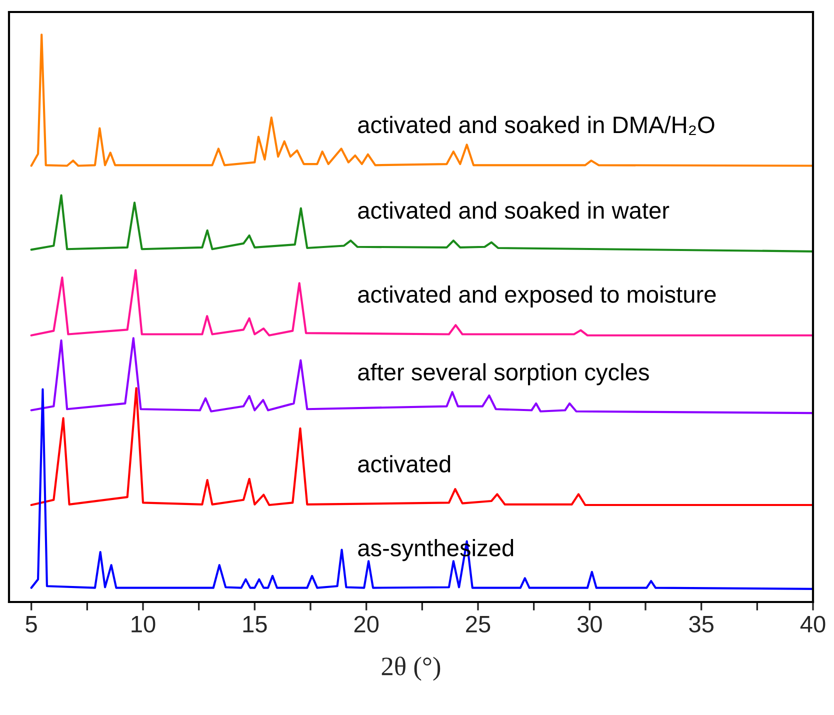 The width and height of the screenshot is (834, 715). Describe the element at coordinates (813, 624) in the screenshot. I see `x-tick-label: 40` at that location.